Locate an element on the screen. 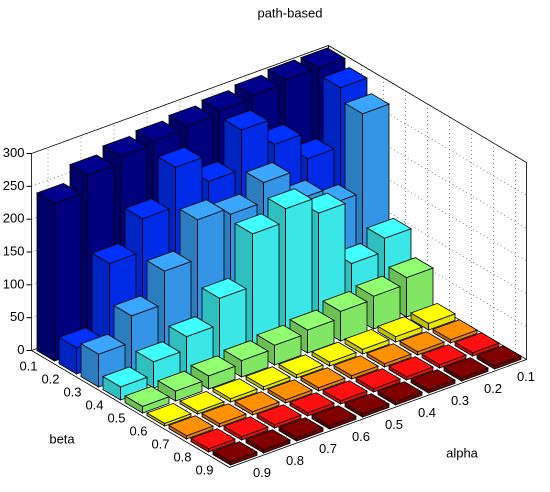  x-tick-label: 0.2 is located at coordinates (493, 388).